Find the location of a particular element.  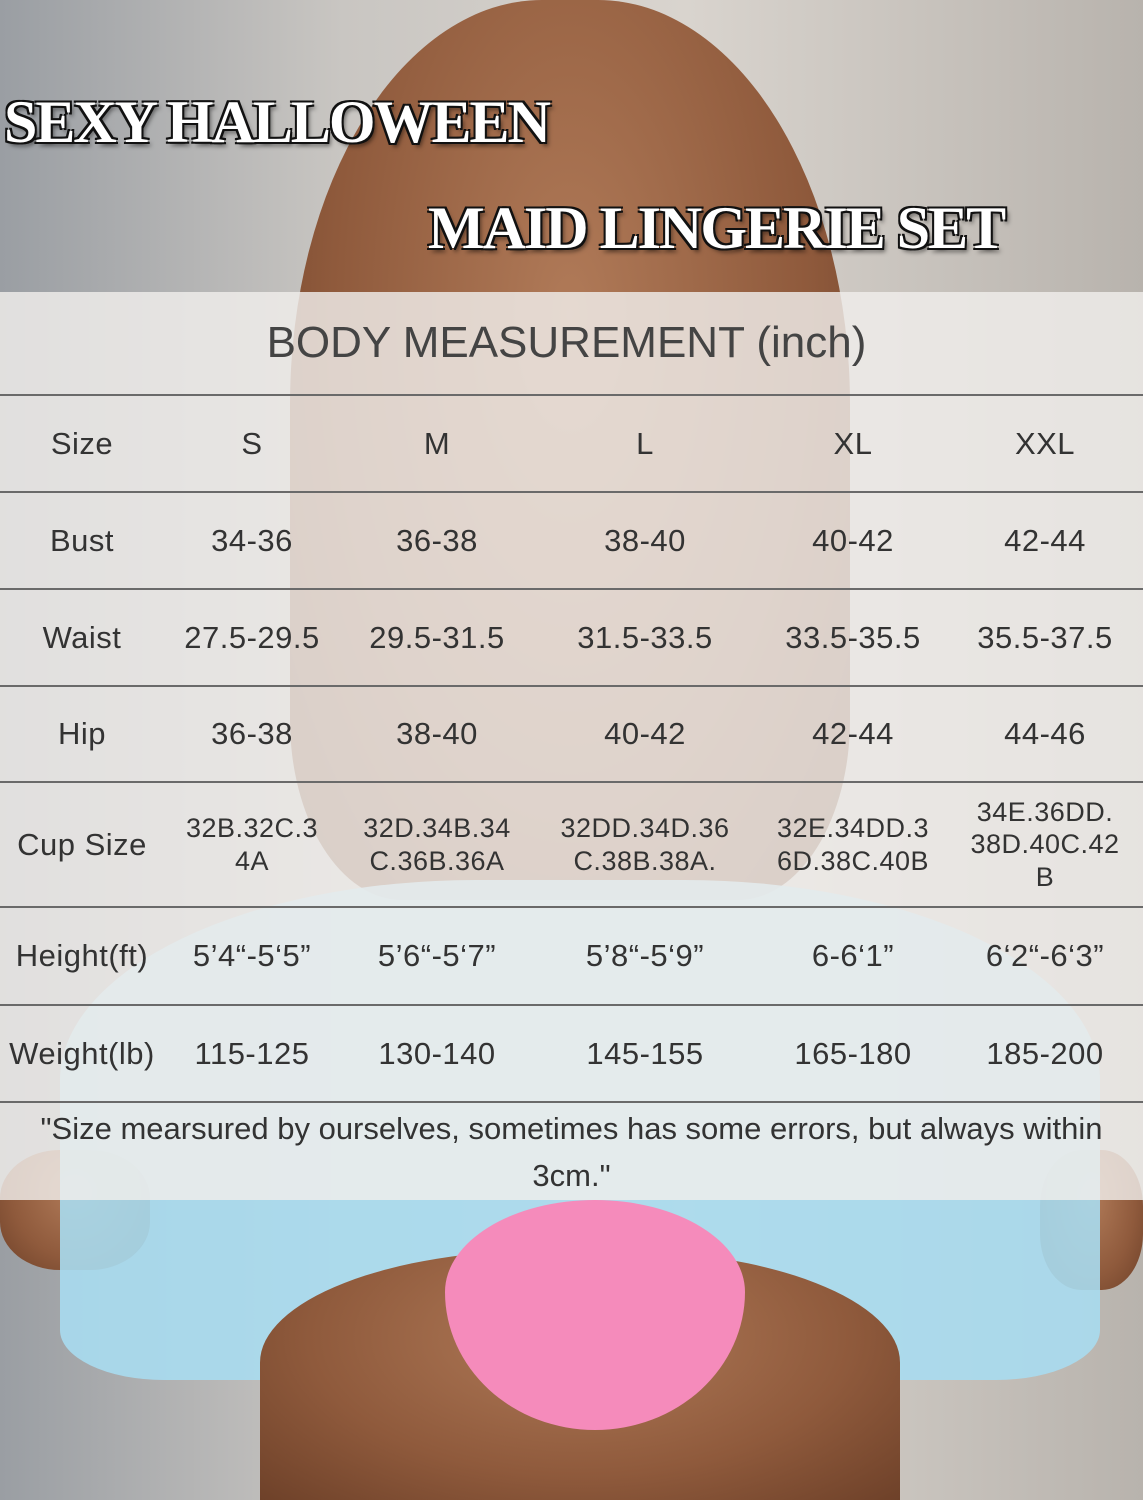

table-cell: 185-200 is located at coordinates (1045, 1053).